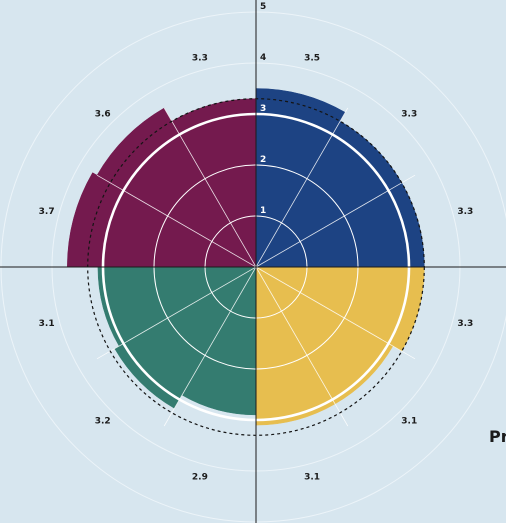 The height and width of the screenshot is (523, 506). Describe the element at coordinates (312, 477) in the screenshot. I see `value-label-6: 3.1` at that location.